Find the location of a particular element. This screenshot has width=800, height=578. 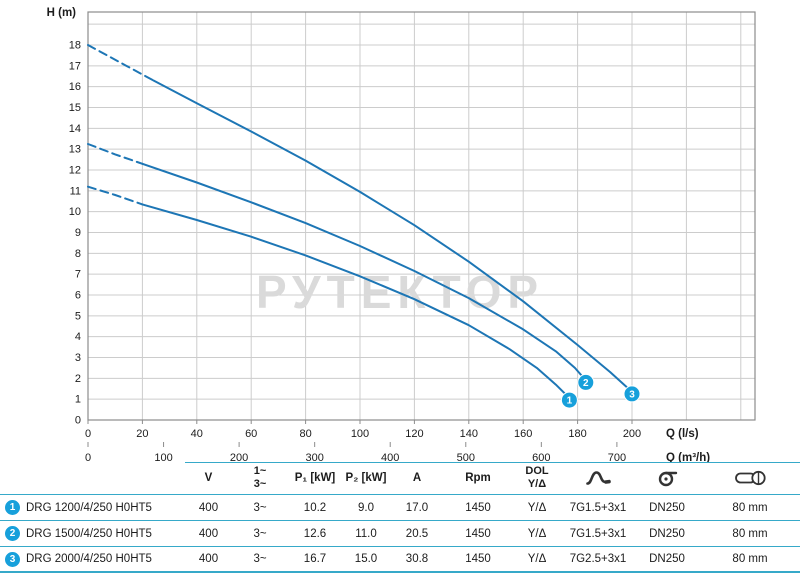

x-axis-primary-title: Q (l/s) is located at coordinates (682, 434).